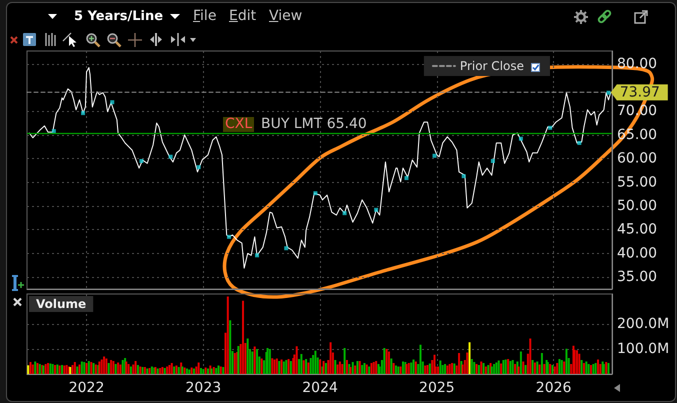 The height and width of the screenshot is (403, 677). What do you see at coordinates (119, 16) in the screenshot?
I see `chart-title: 5 Years/Line` at bounding box center [119, 16].